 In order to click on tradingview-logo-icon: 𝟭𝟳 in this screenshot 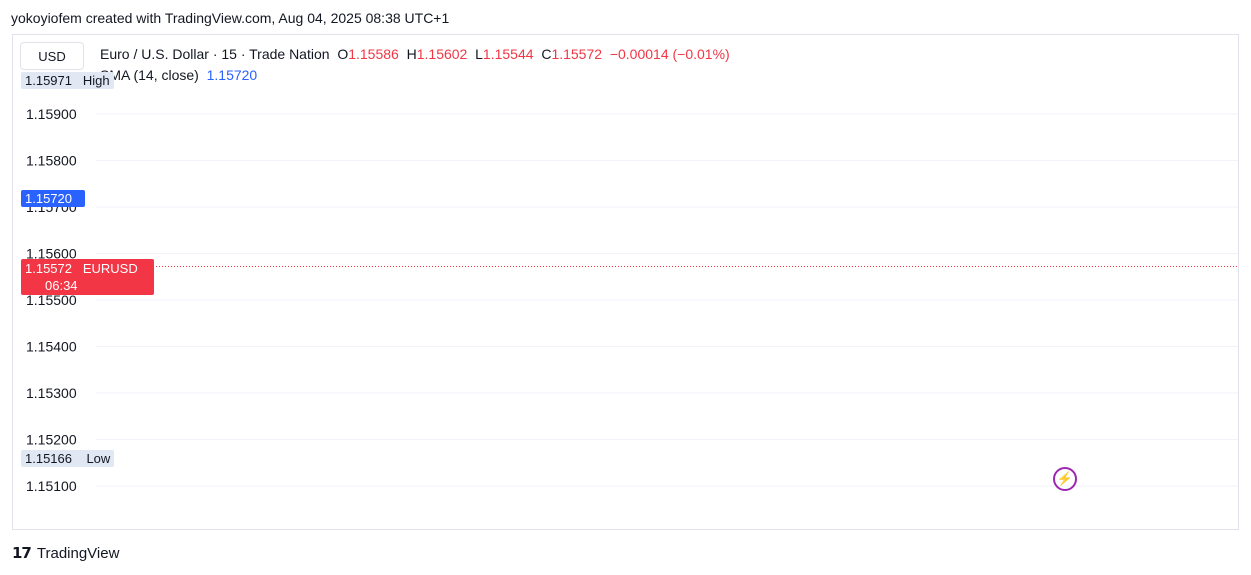, I will do `click(22, 553)`.